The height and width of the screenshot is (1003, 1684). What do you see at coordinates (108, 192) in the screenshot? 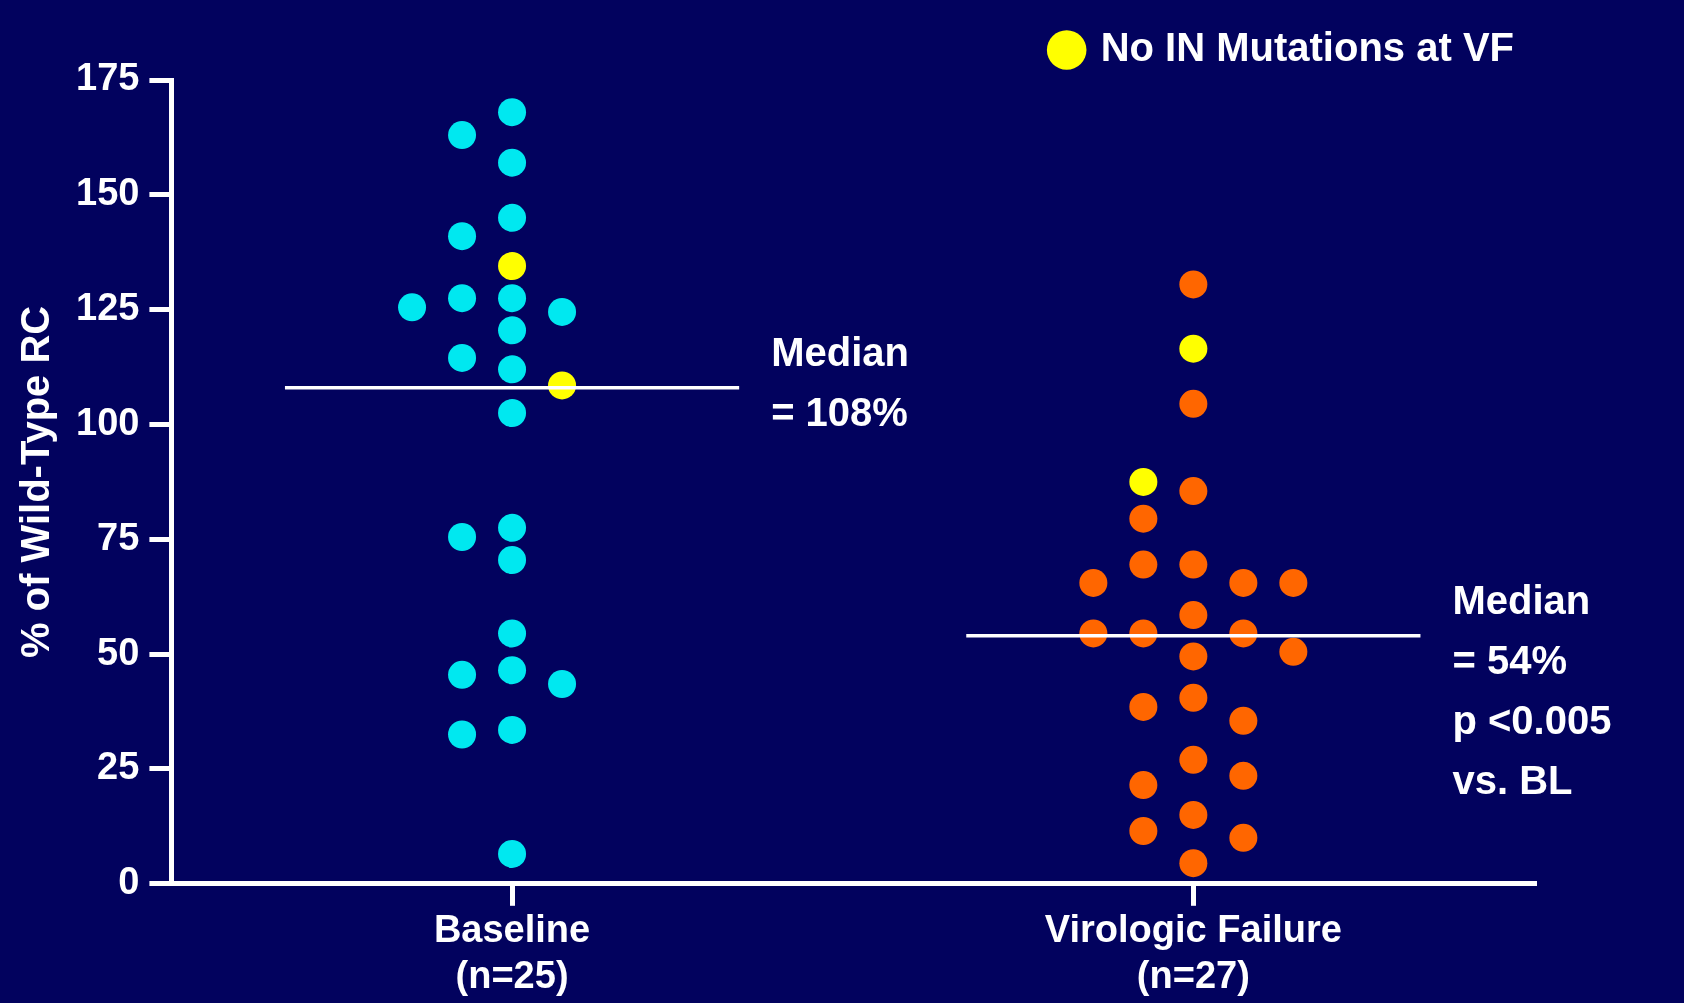
I see `y-tick-label: 150` at bounding box center [108, 192].